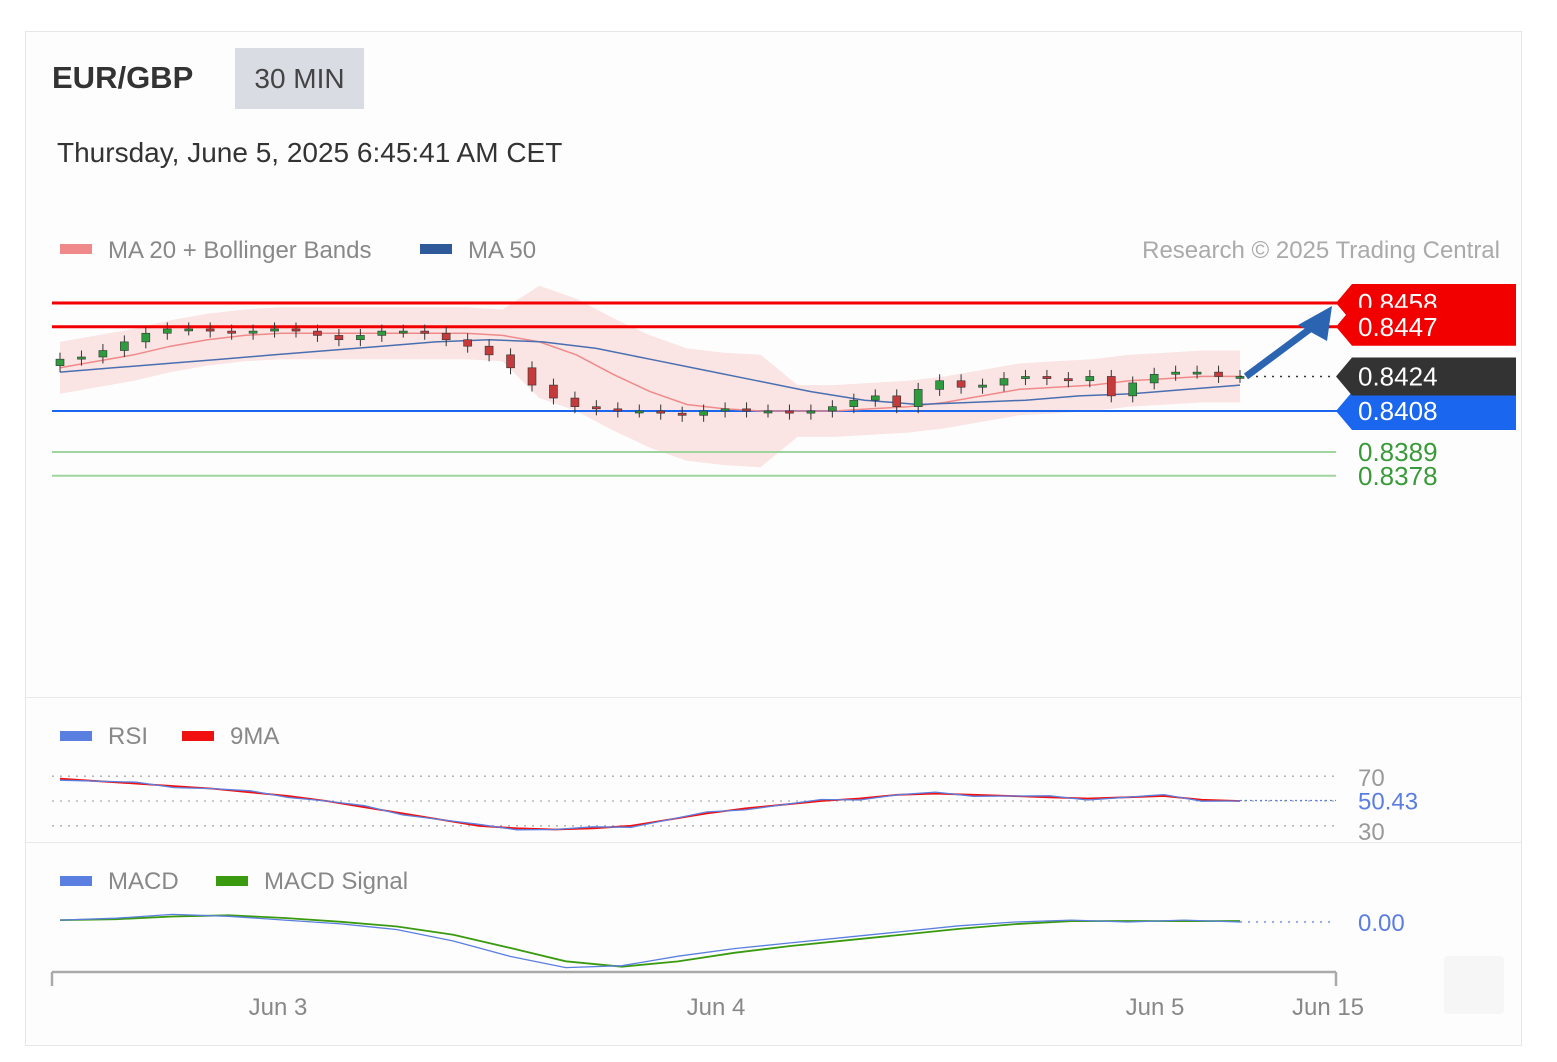 The height and width of the screenshot is (1062, 1557). I want to click on forecast-arrowhead, so click(1315, 323).